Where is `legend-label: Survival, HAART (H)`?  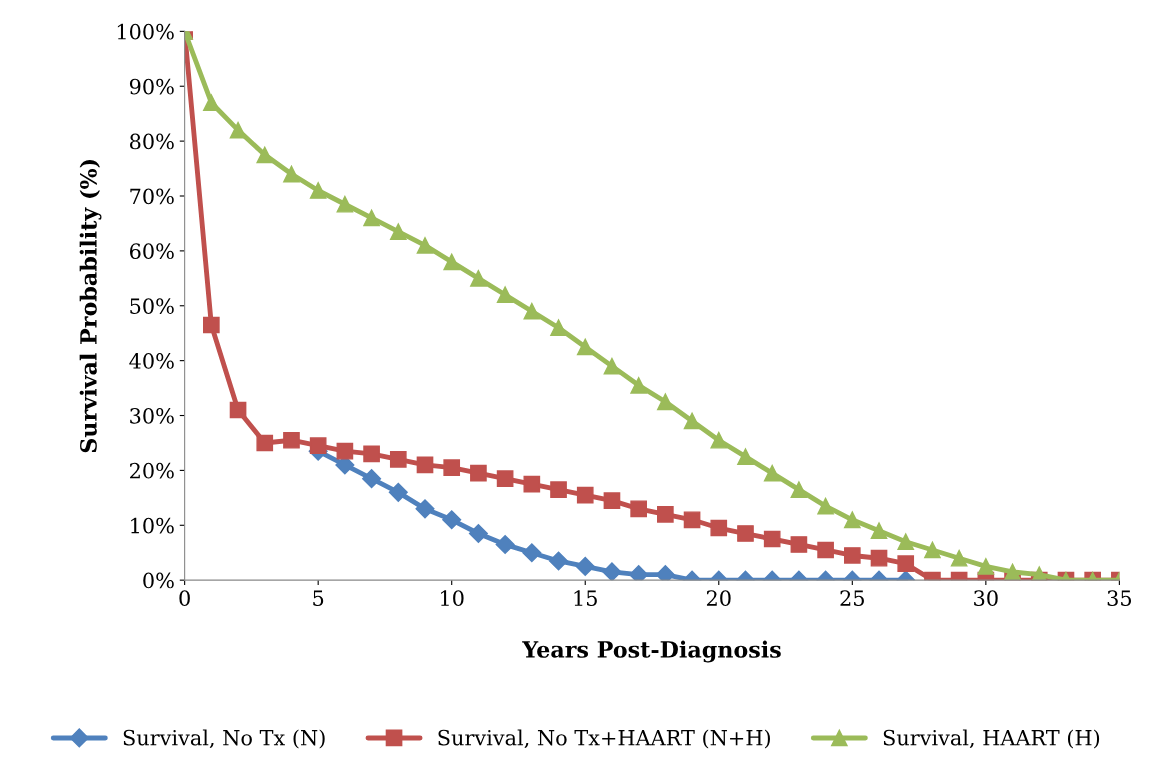
legend-label: Survival, HAART (H) is located at coordinates (991, 739).